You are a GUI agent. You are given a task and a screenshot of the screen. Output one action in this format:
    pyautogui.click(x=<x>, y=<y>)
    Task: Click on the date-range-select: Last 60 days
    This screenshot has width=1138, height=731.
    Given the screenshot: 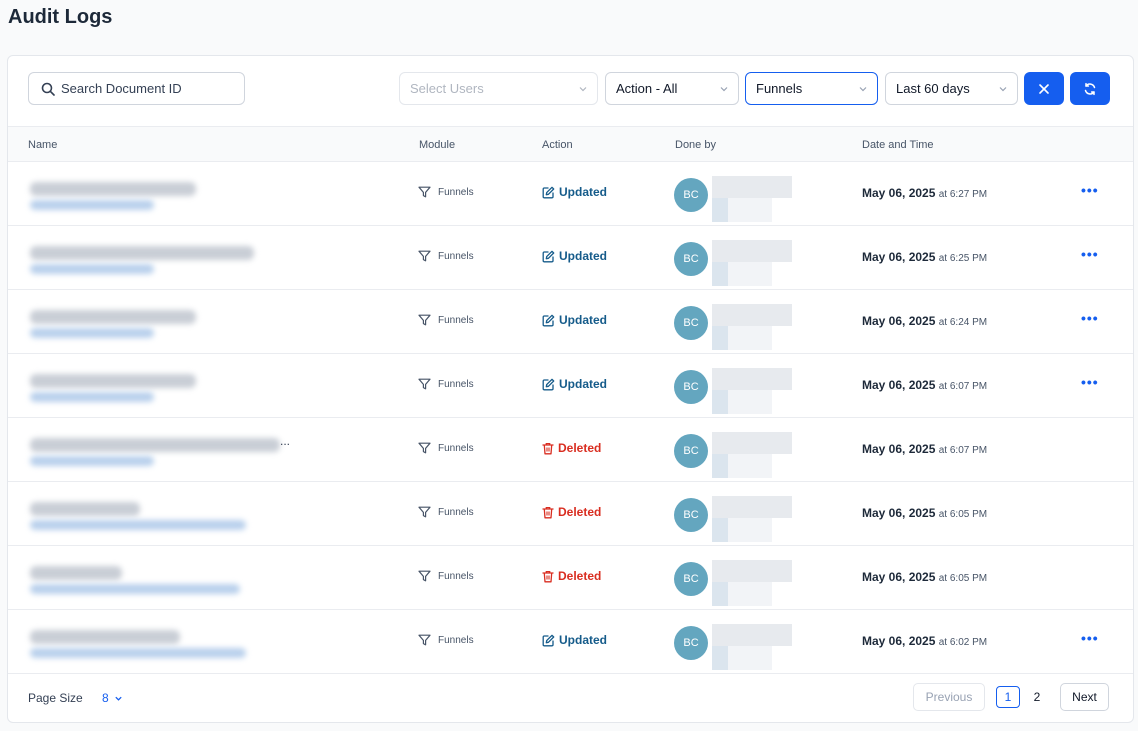 What is the action you would take?
    pyautogui.click(x=951, y=88)
    